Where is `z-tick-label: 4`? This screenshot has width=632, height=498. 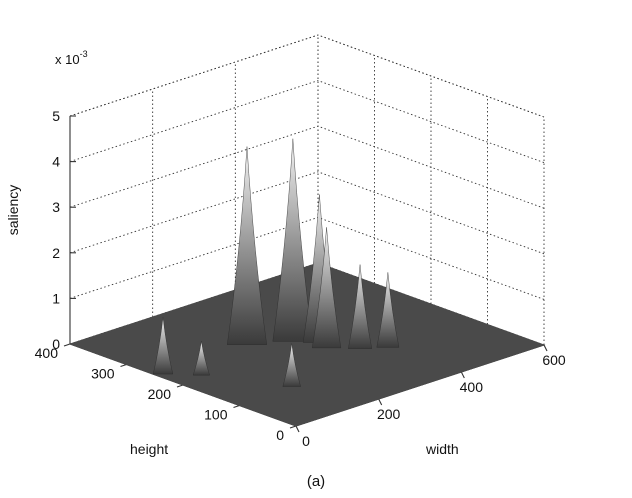
z-tick-label: 4 is located at coordinates (56, 162).